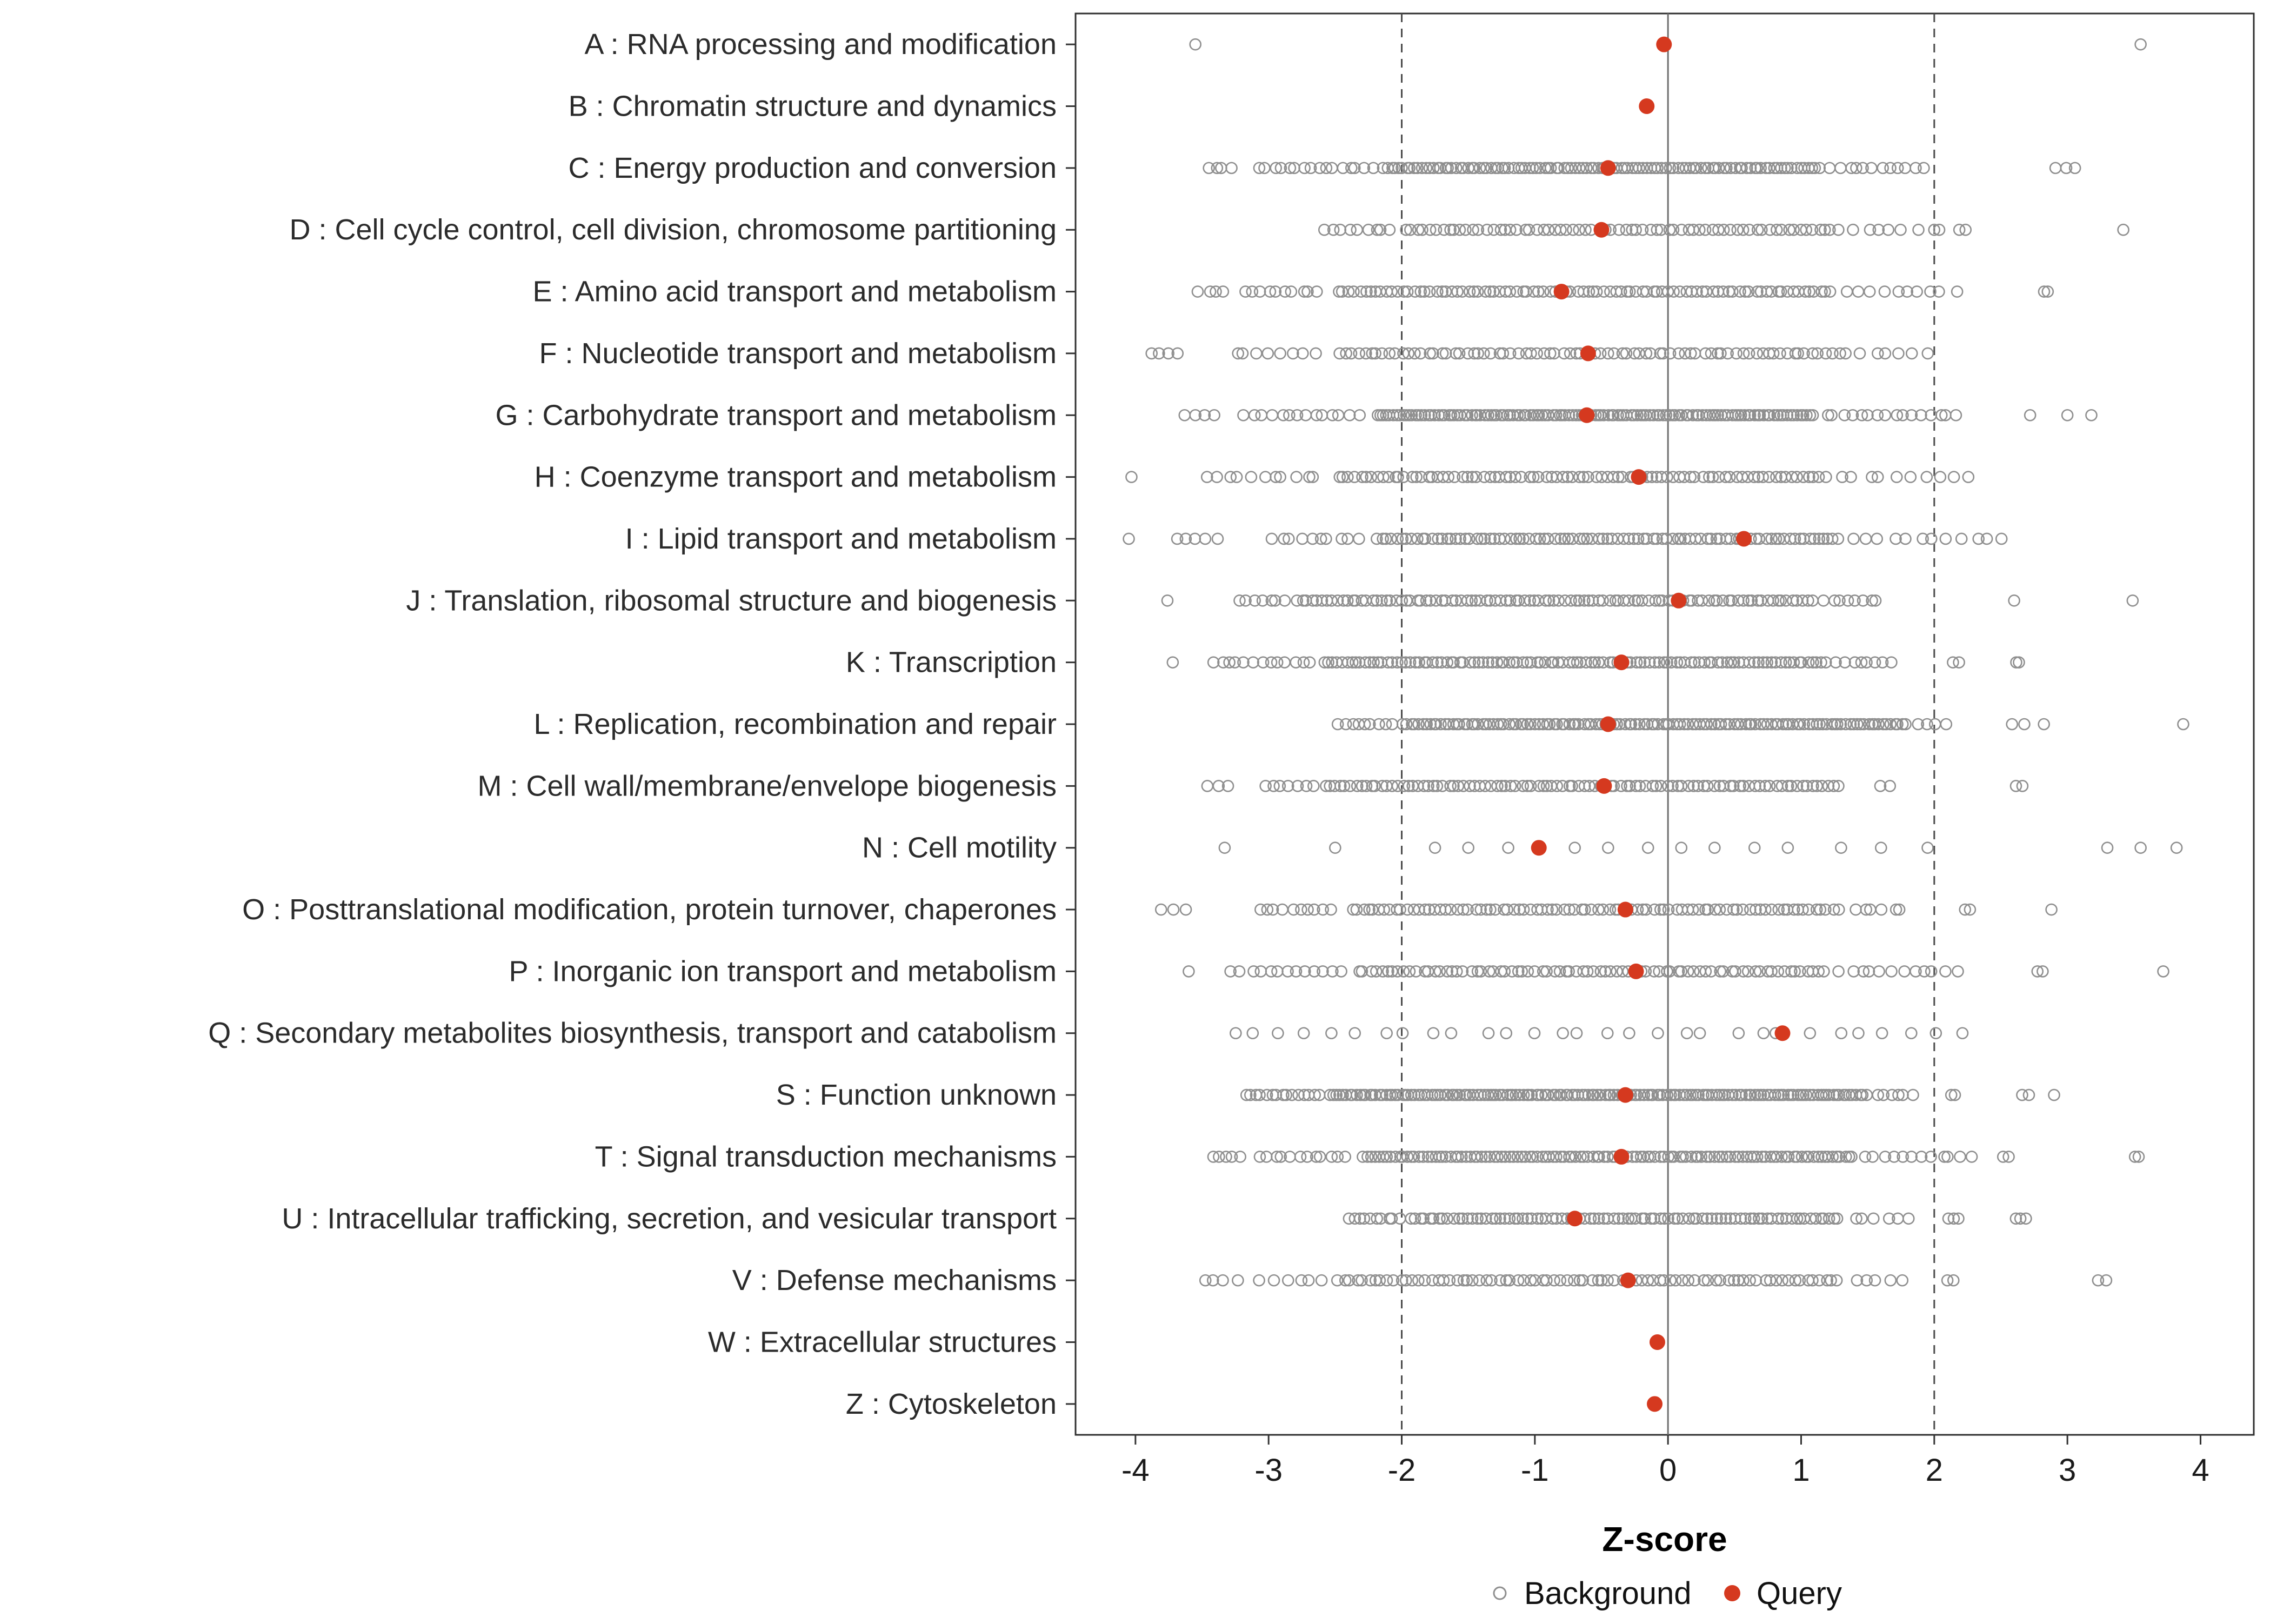 The image size is (2270, 1624). I want to click on legend-background-marker-icon, so click(1500, 1593).